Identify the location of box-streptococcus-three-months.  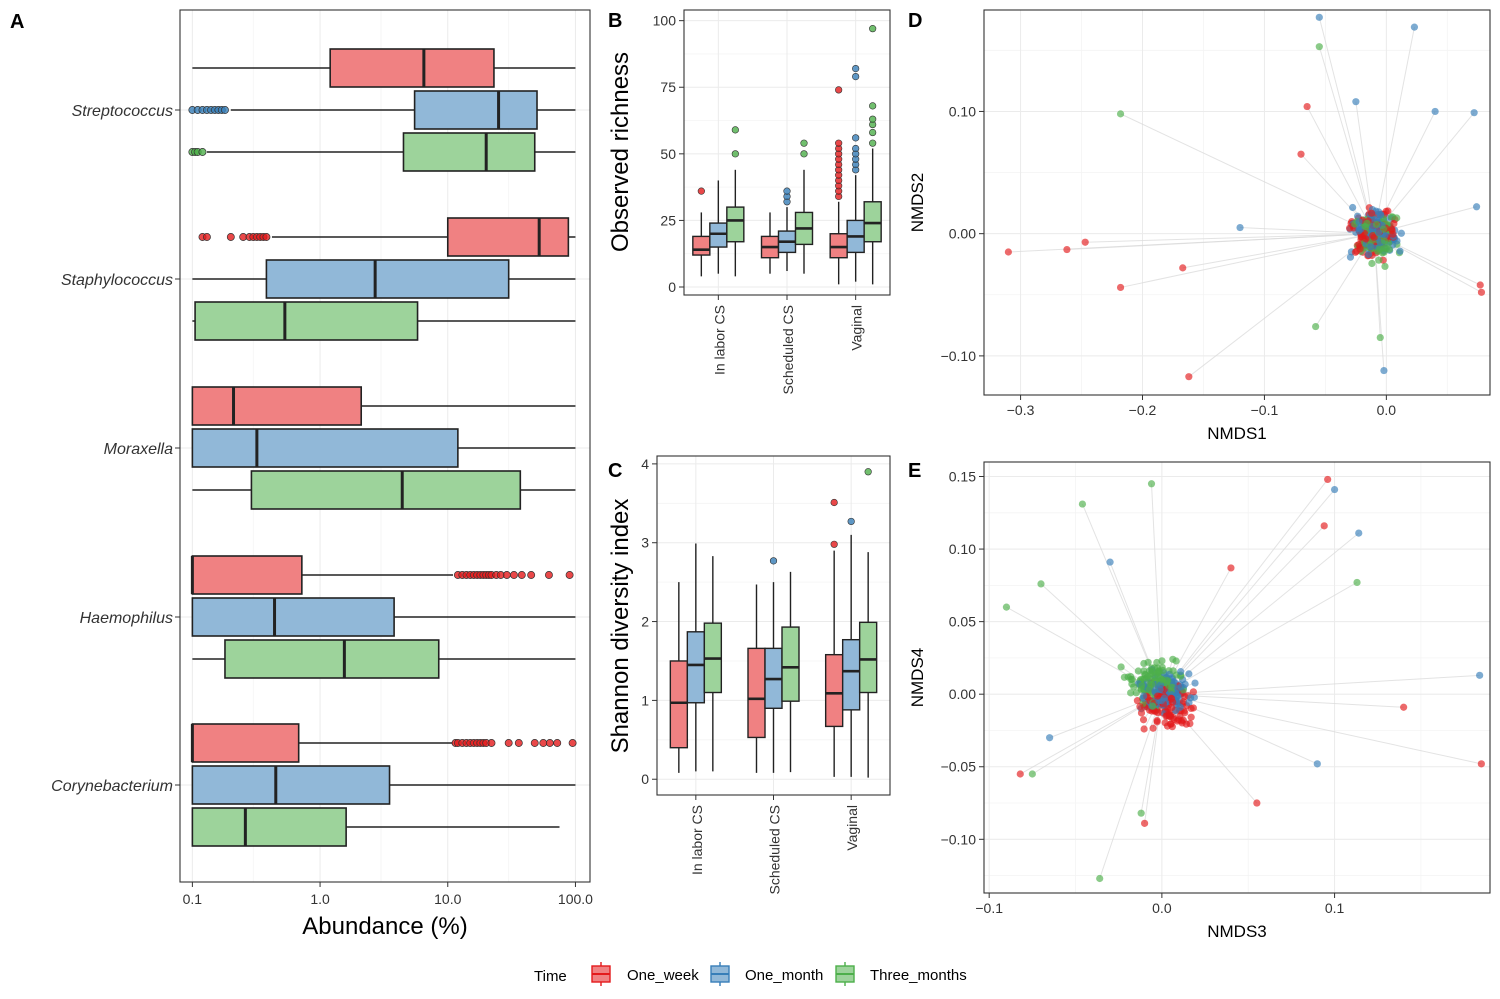
(469, 152).